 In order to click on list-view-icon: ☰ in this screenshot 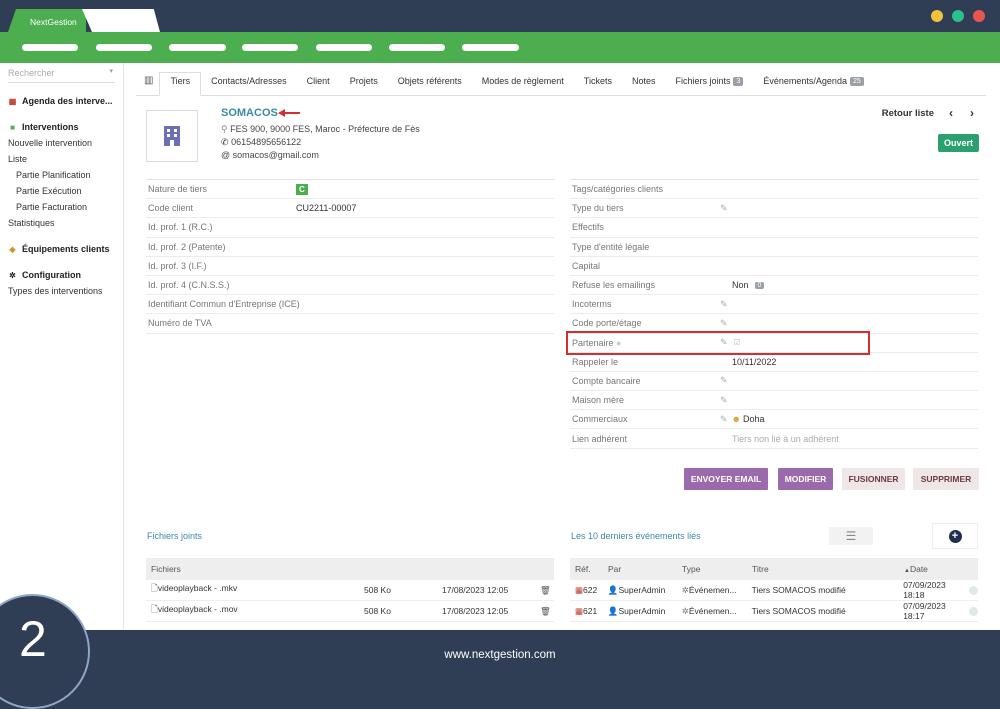, I will do `click(851, 536)`.